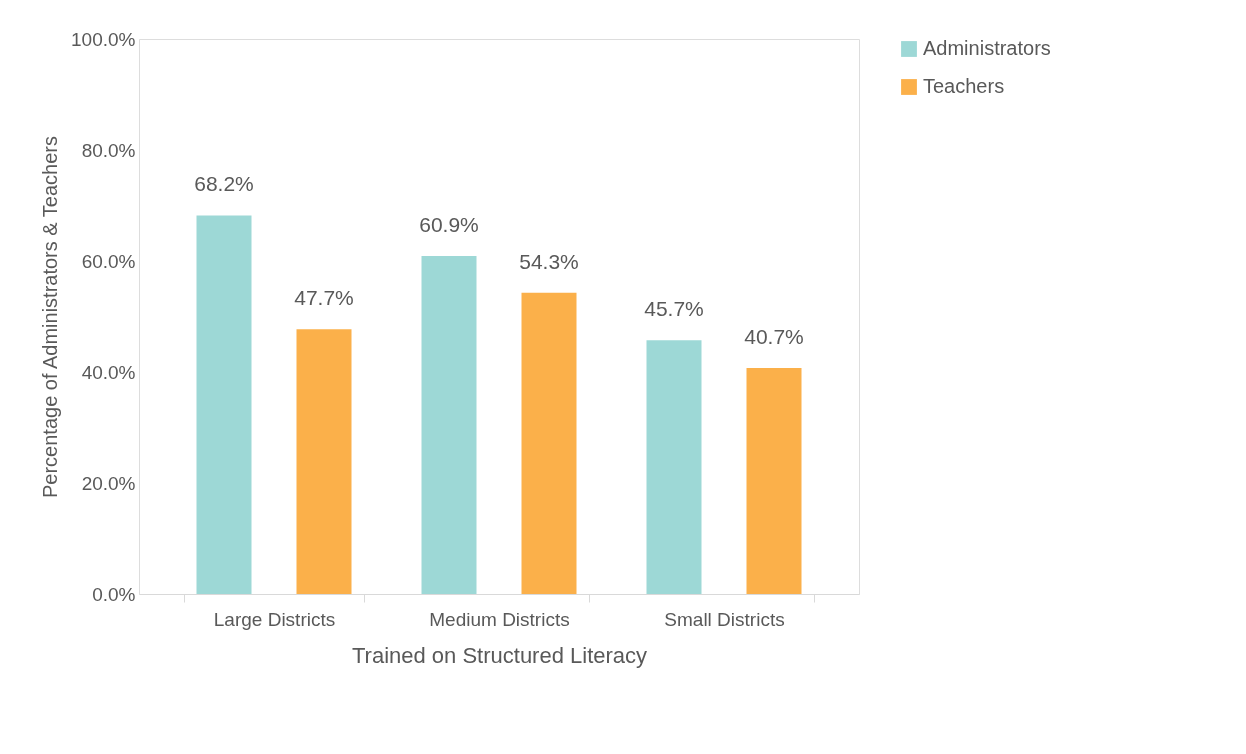 This screenshot has height=754, width=1246. Describe the element at coordinates (108, 261) in the screenshot. I see `y-tick-label: 60.0%` at that location.